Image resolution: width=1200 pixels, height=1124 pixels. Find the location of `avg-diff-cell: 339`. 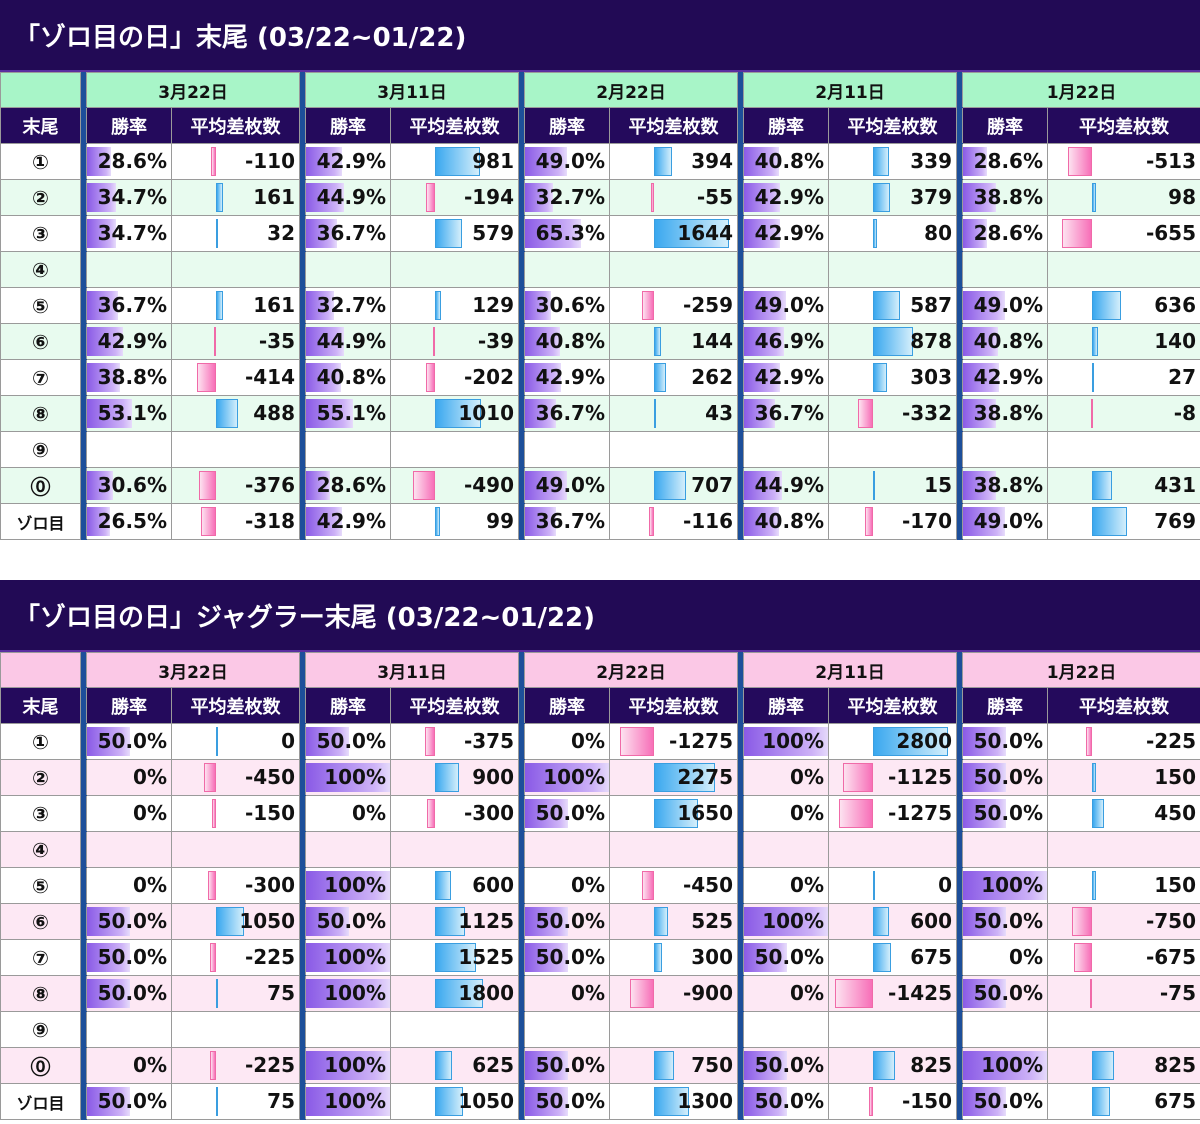

avg-diff-cell: 339 is located at coordinates (892, 161).